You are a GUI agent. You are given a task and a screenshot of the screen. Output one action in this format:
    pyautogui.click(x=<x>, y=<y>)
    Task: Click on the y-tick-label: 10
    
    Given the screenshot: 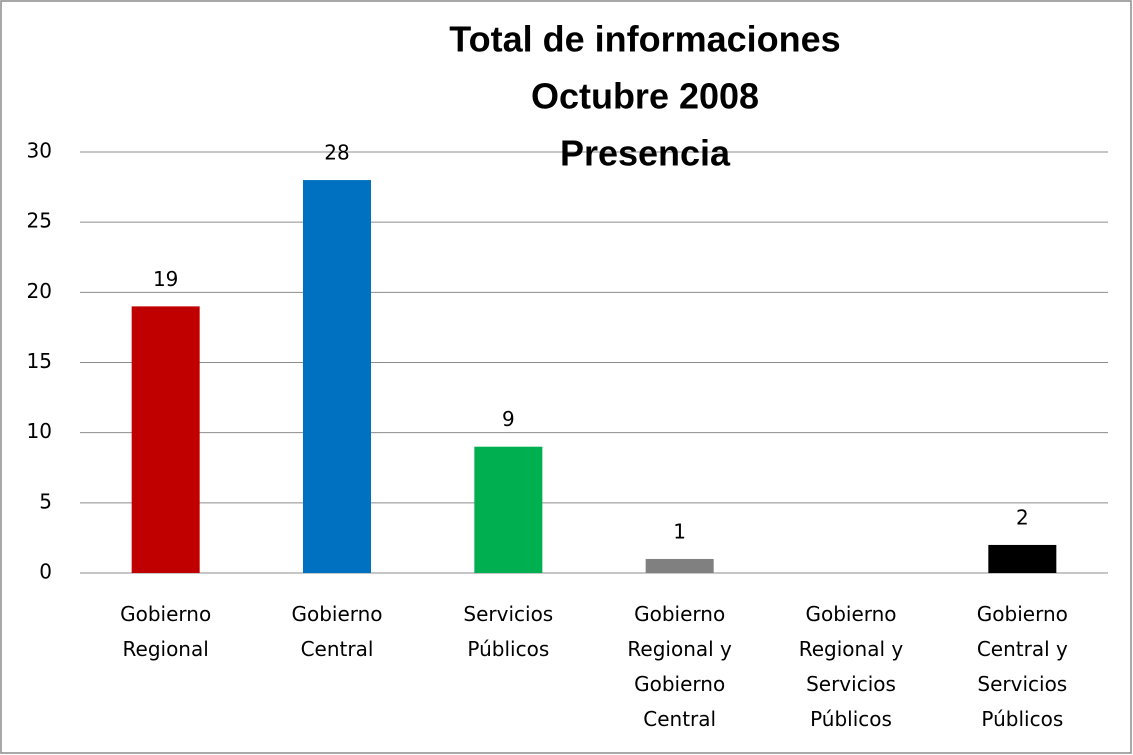 What is the action you would take?
    pyautogui.click(x=39, y=431)
    